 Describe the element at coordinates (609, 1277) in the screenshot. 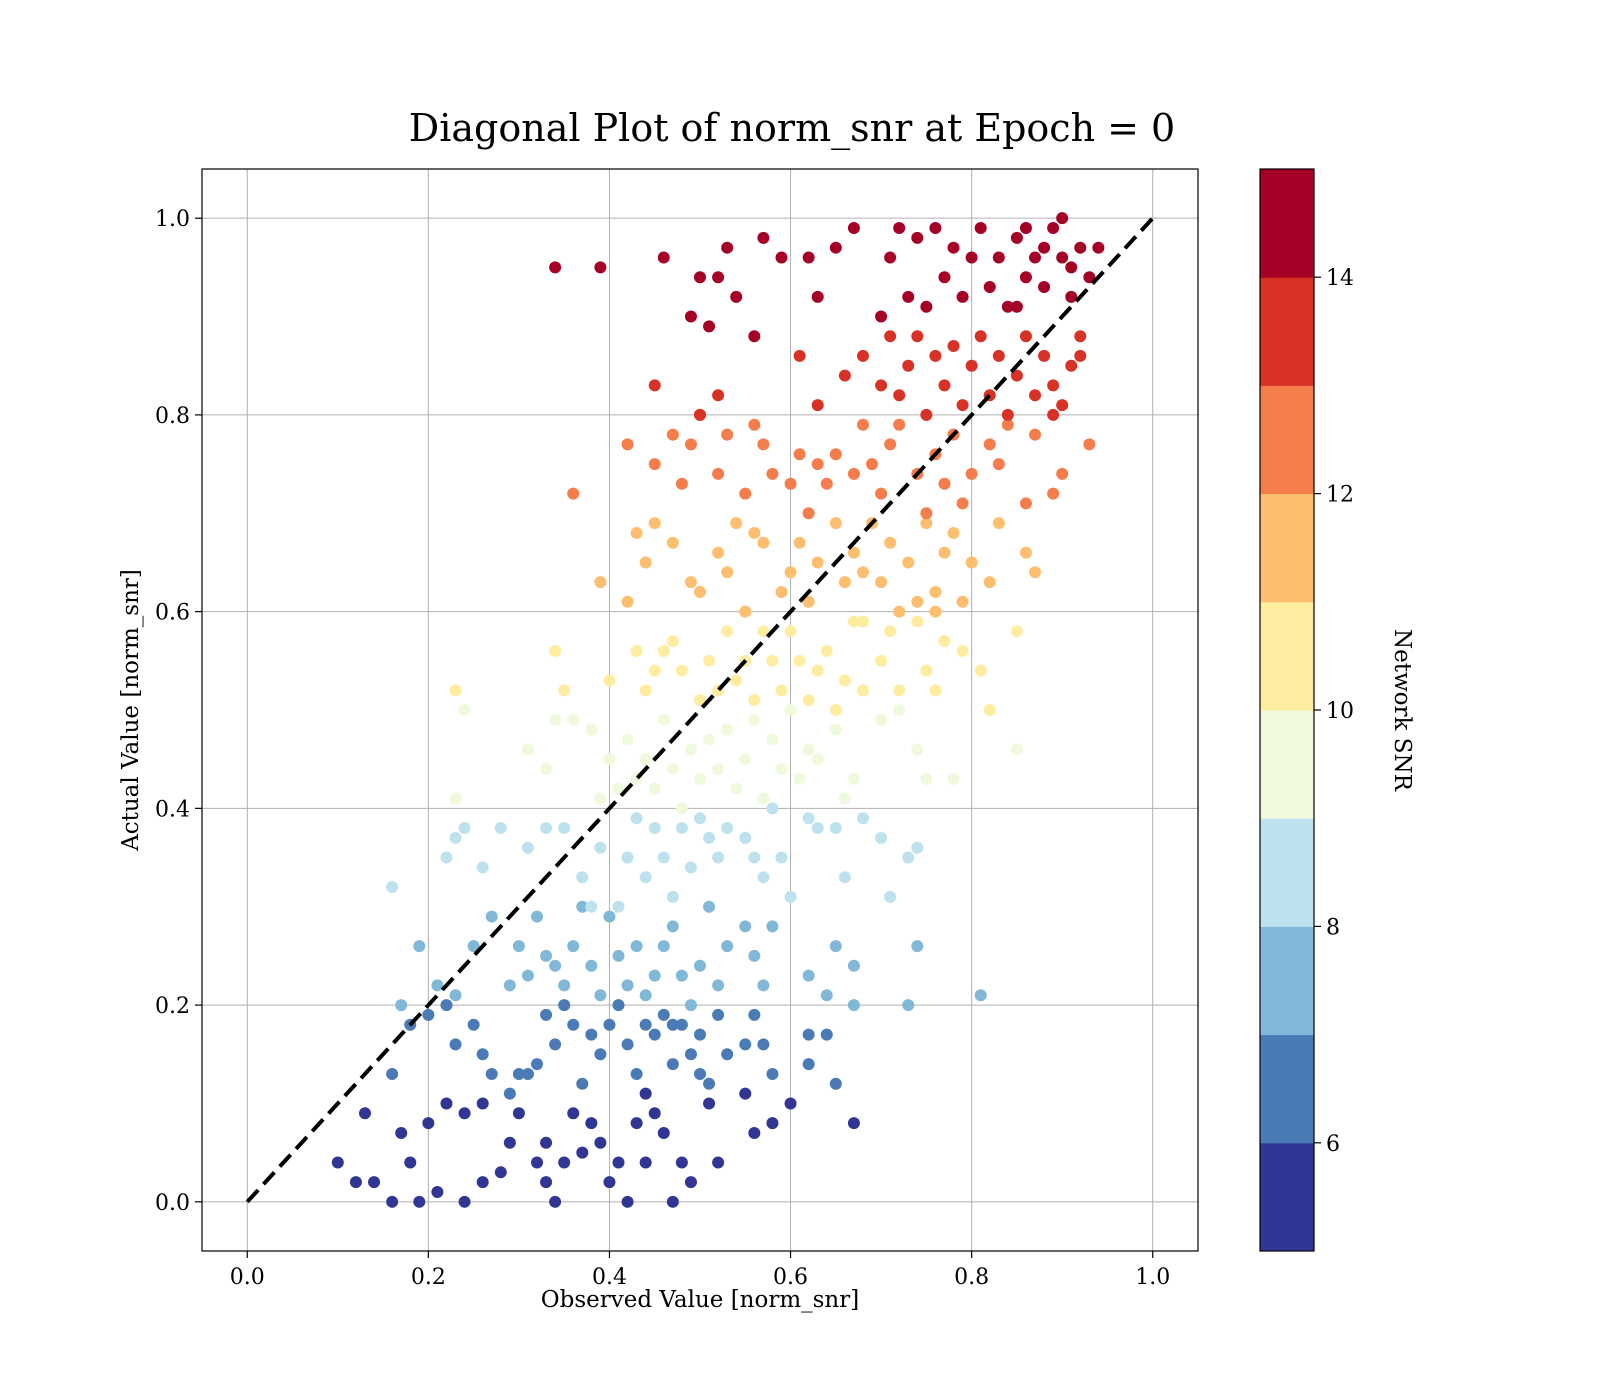

I see `x-tick-label: 0.4` at that location.